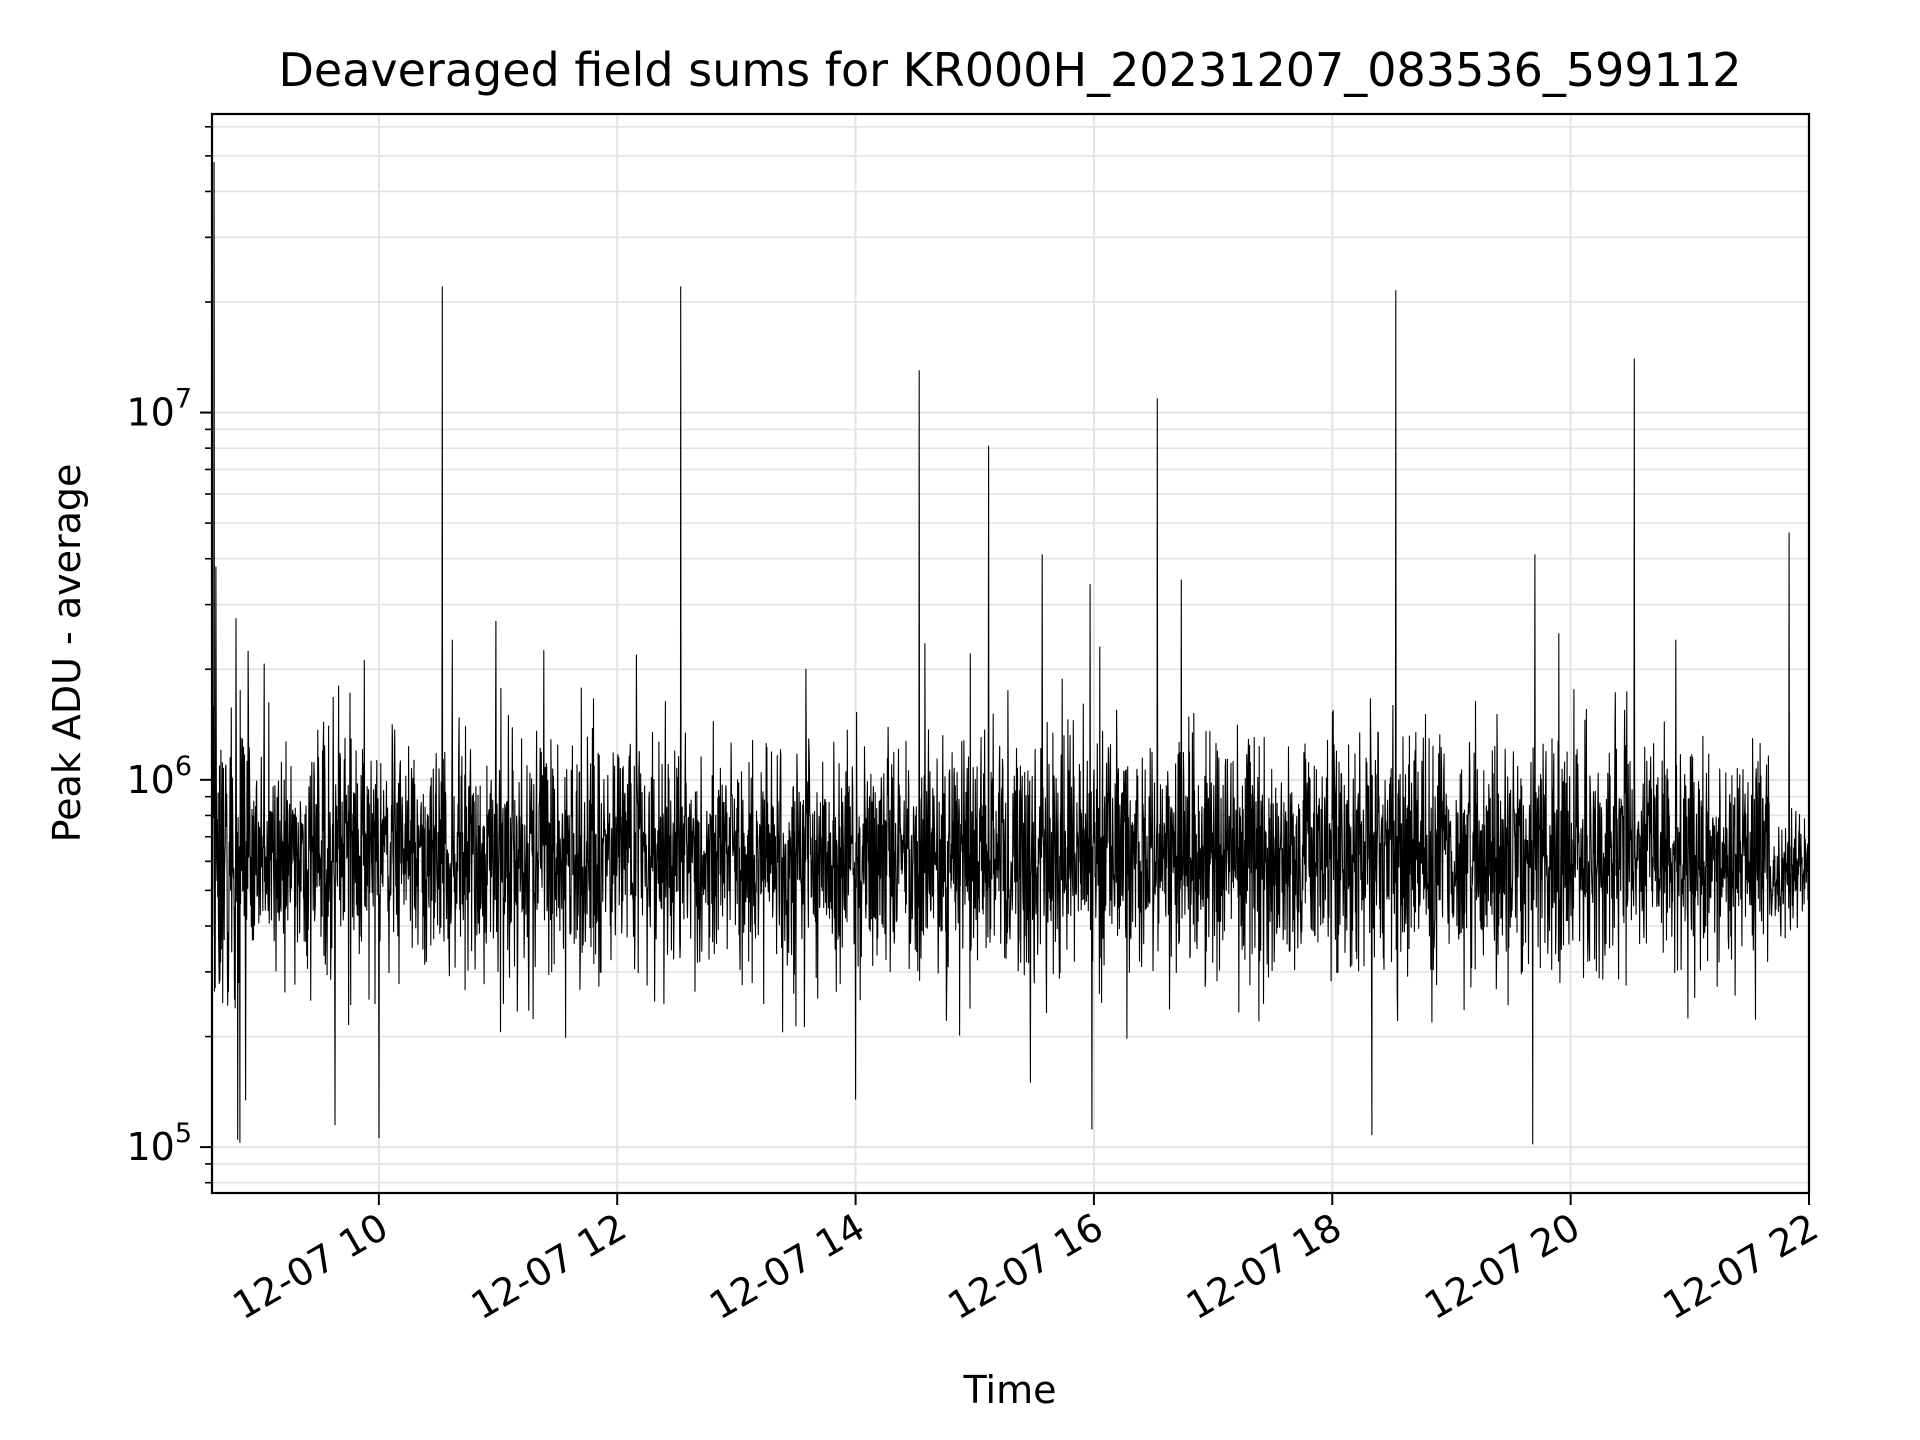  What do you see at coordinates (159, 1143) in the screenshot?
I see `y-tick-label: 10⁵` at bounding box center [159, 1143].